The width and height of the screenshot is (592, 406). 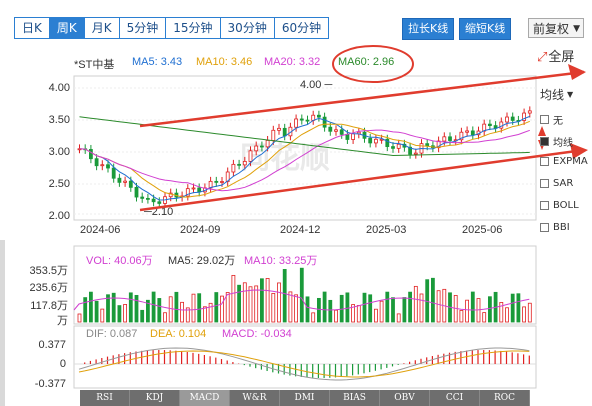 What do you see at coordinates (544, 141) in the screenshot?
I see `checkbox-ma` at bounding box center [544, 141].